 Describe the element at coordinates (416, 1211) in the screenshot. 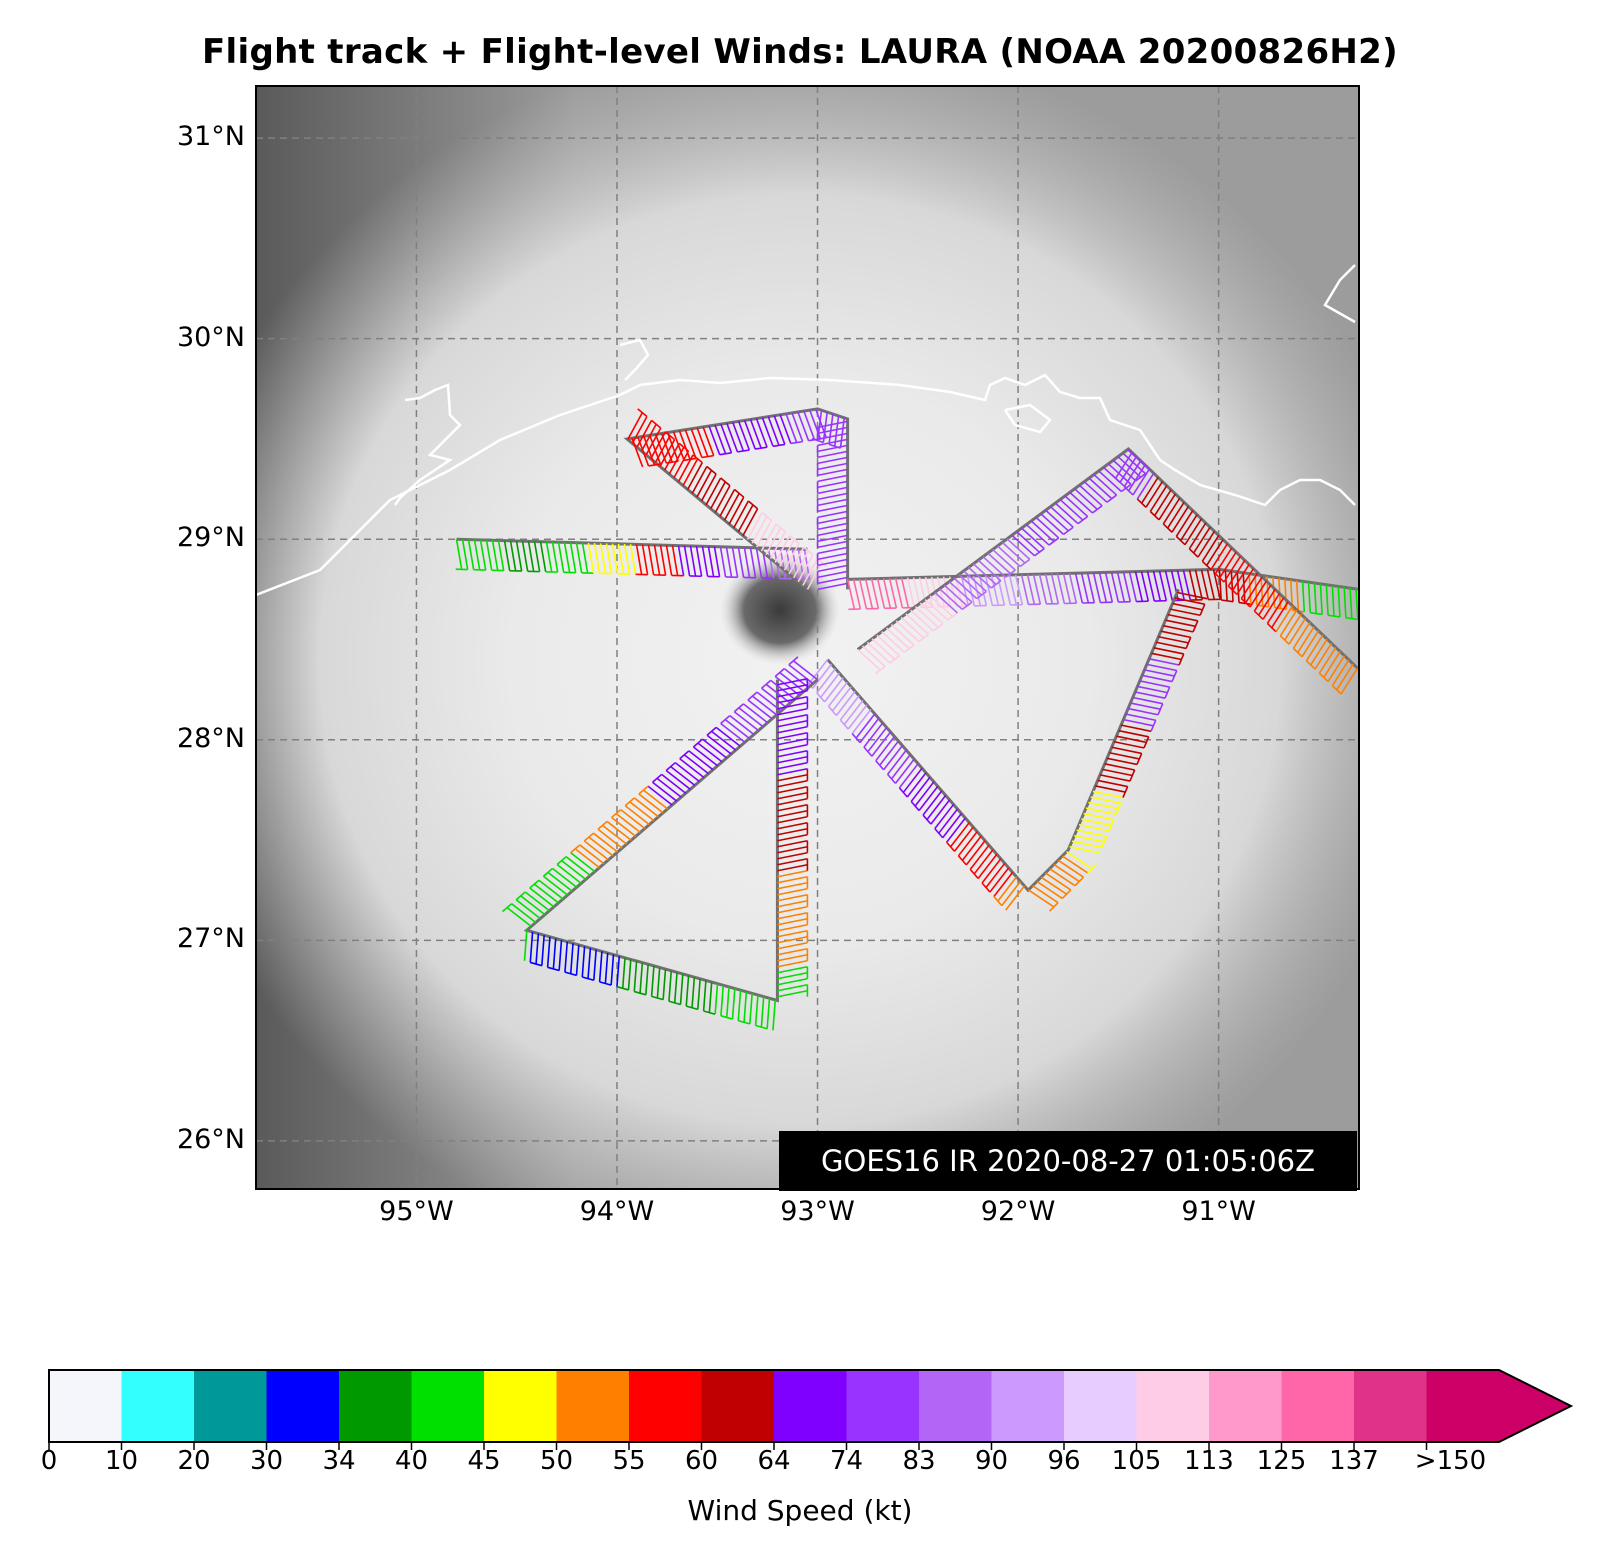

I see `lon-tick-label: 95°W` at that location.